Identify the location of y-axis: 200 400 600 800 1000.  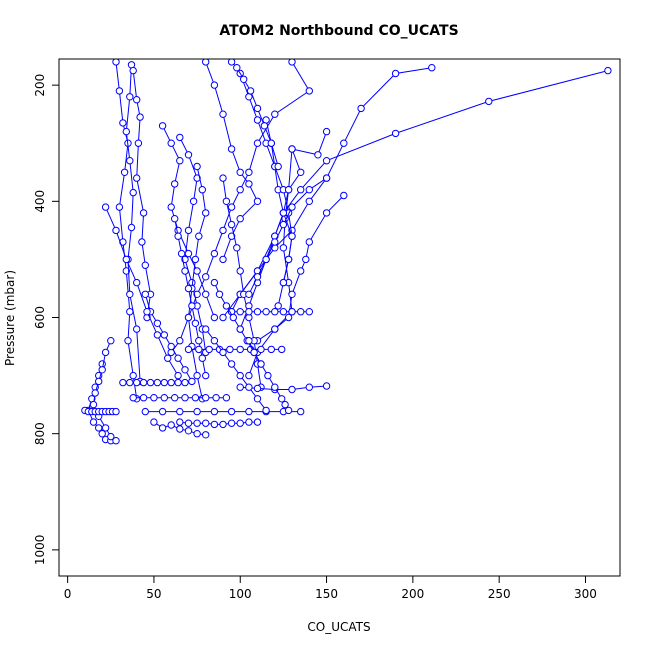
(46, 319).